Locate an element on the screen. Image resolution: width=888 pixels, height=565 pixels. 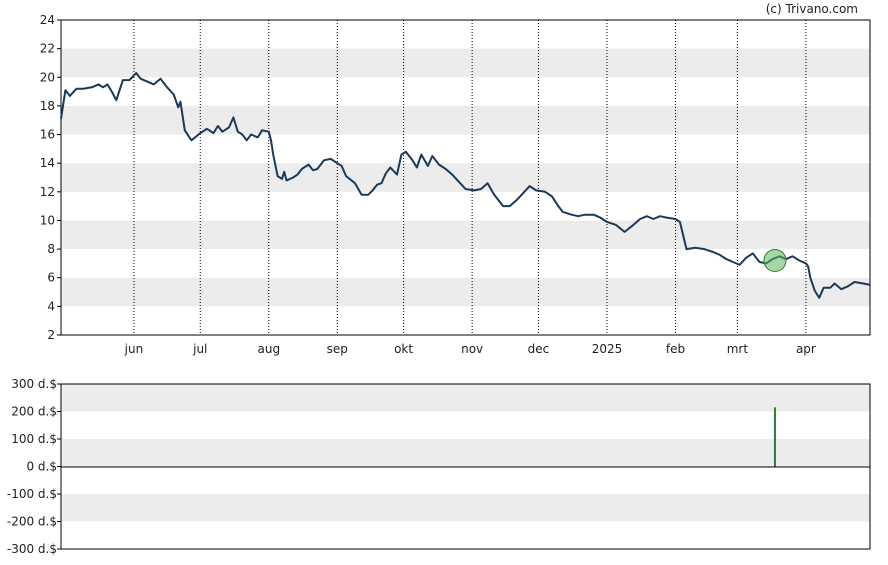
x-tick-label: 2025 is located at coordinates (607, 349).